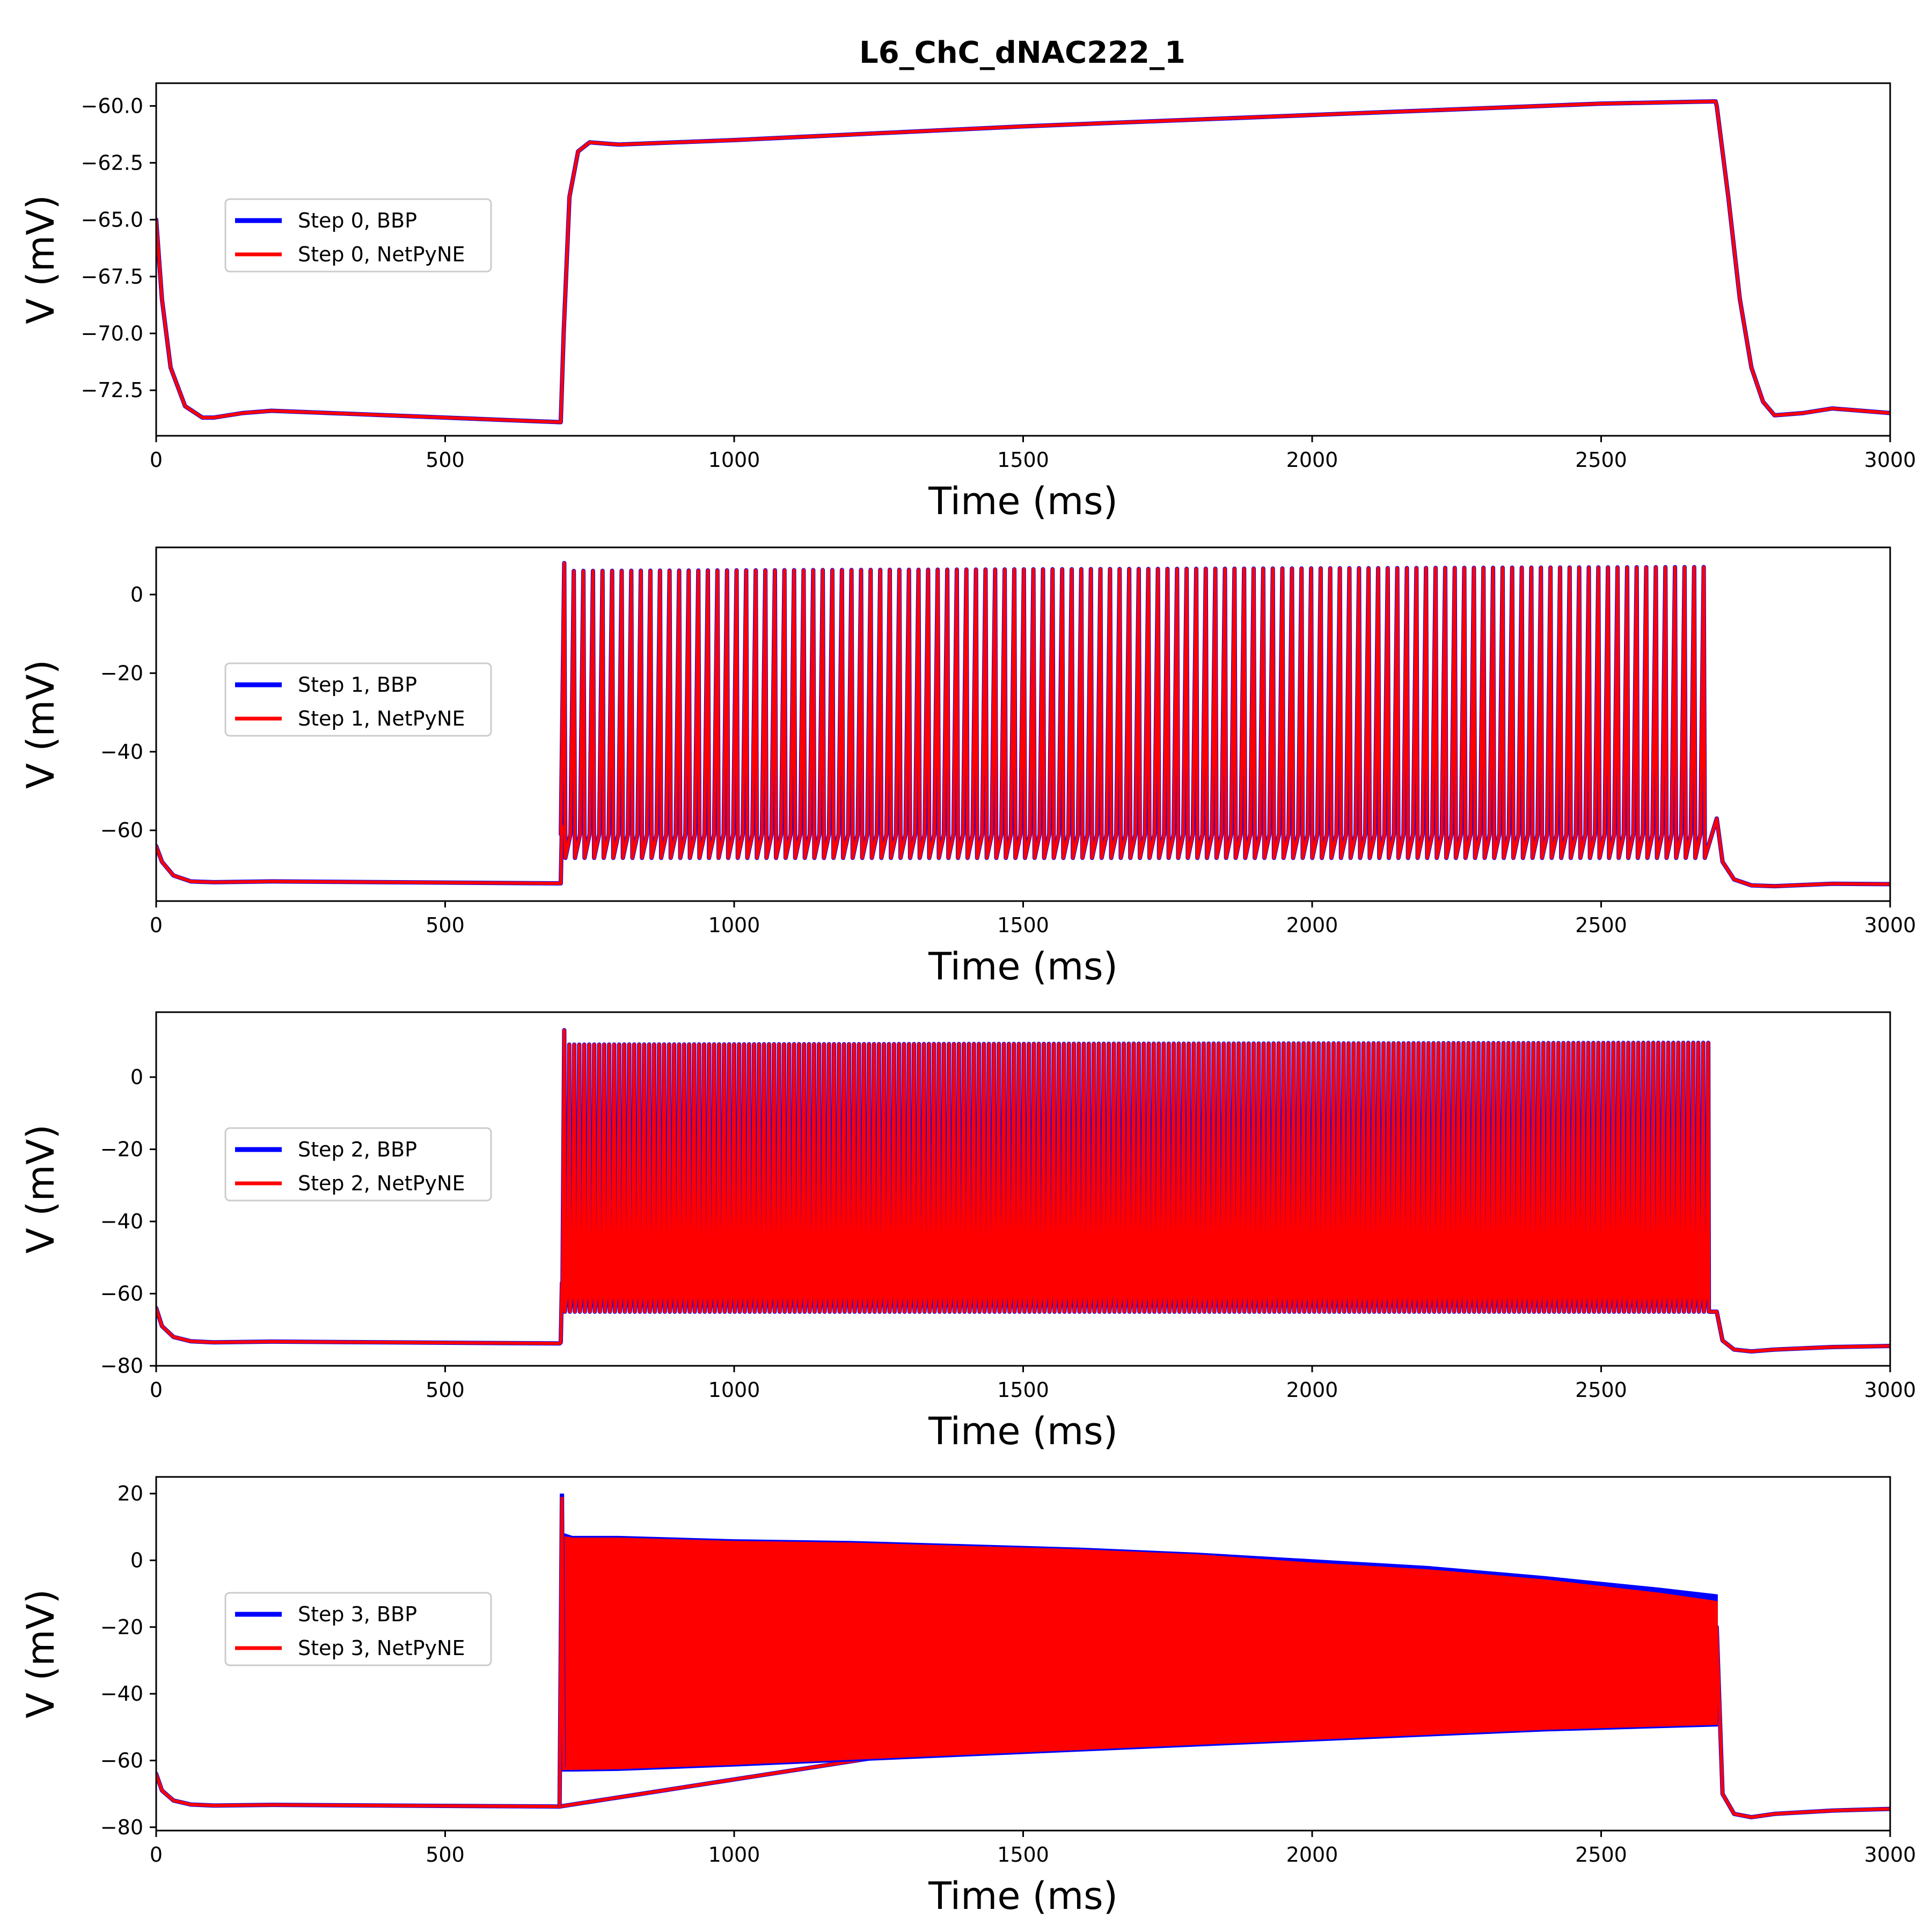 This screenshot has height=1932, width=1932. I want to click on legend-entry: Step 2, NetPyNE, so click(381, 1183).